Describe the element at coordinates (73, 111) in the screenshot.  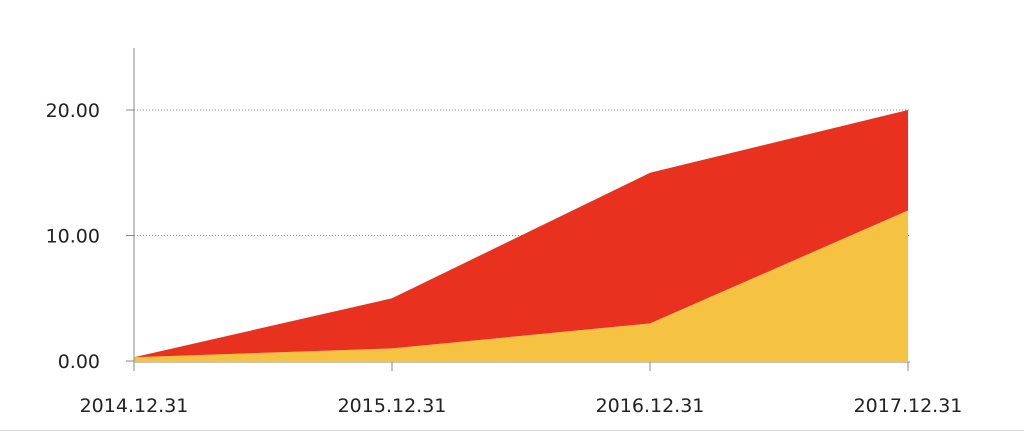
I see `y-tick-label: 20.00` at that location.